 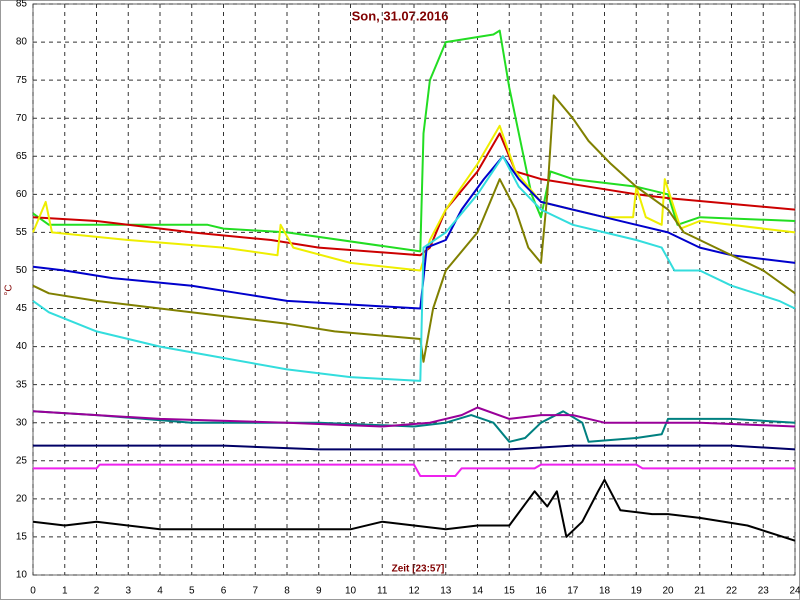 I want to click on x-tick-label: 9, so click(x=319, y=591).